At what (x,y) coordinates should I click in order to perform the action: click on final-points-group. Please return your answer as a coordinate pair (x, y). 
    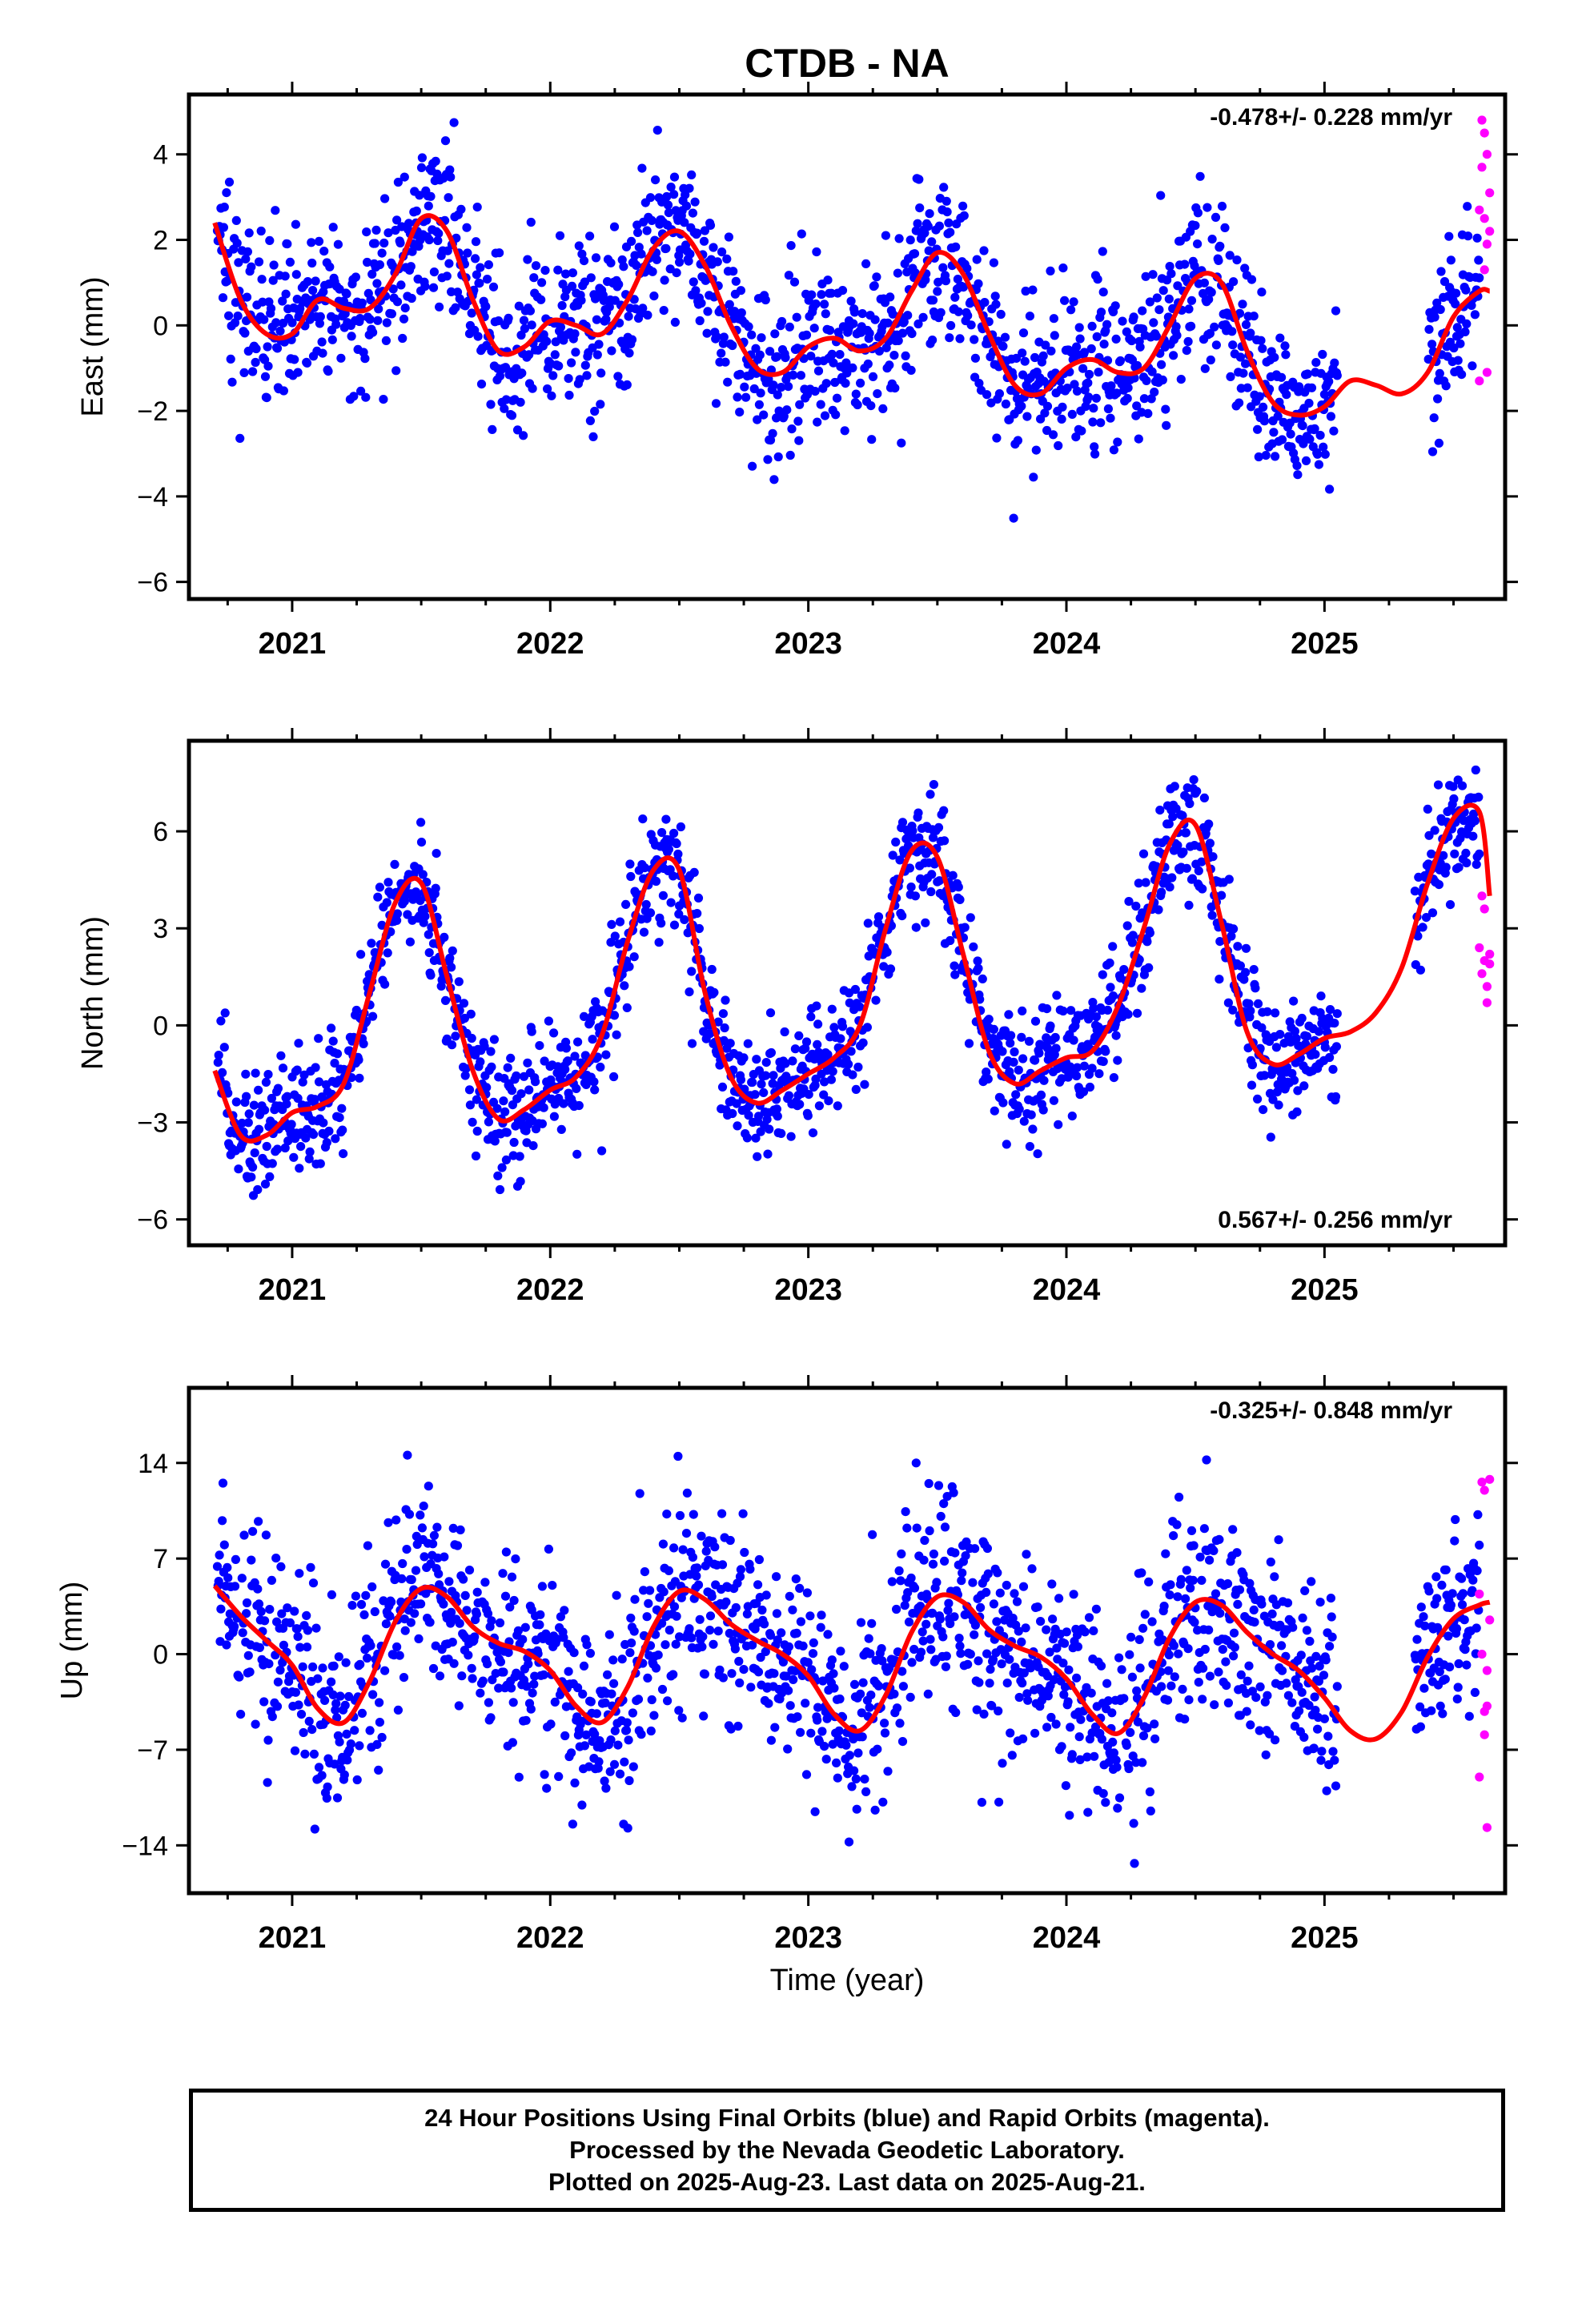
    Looking at the image, I should click on (848, 1659).